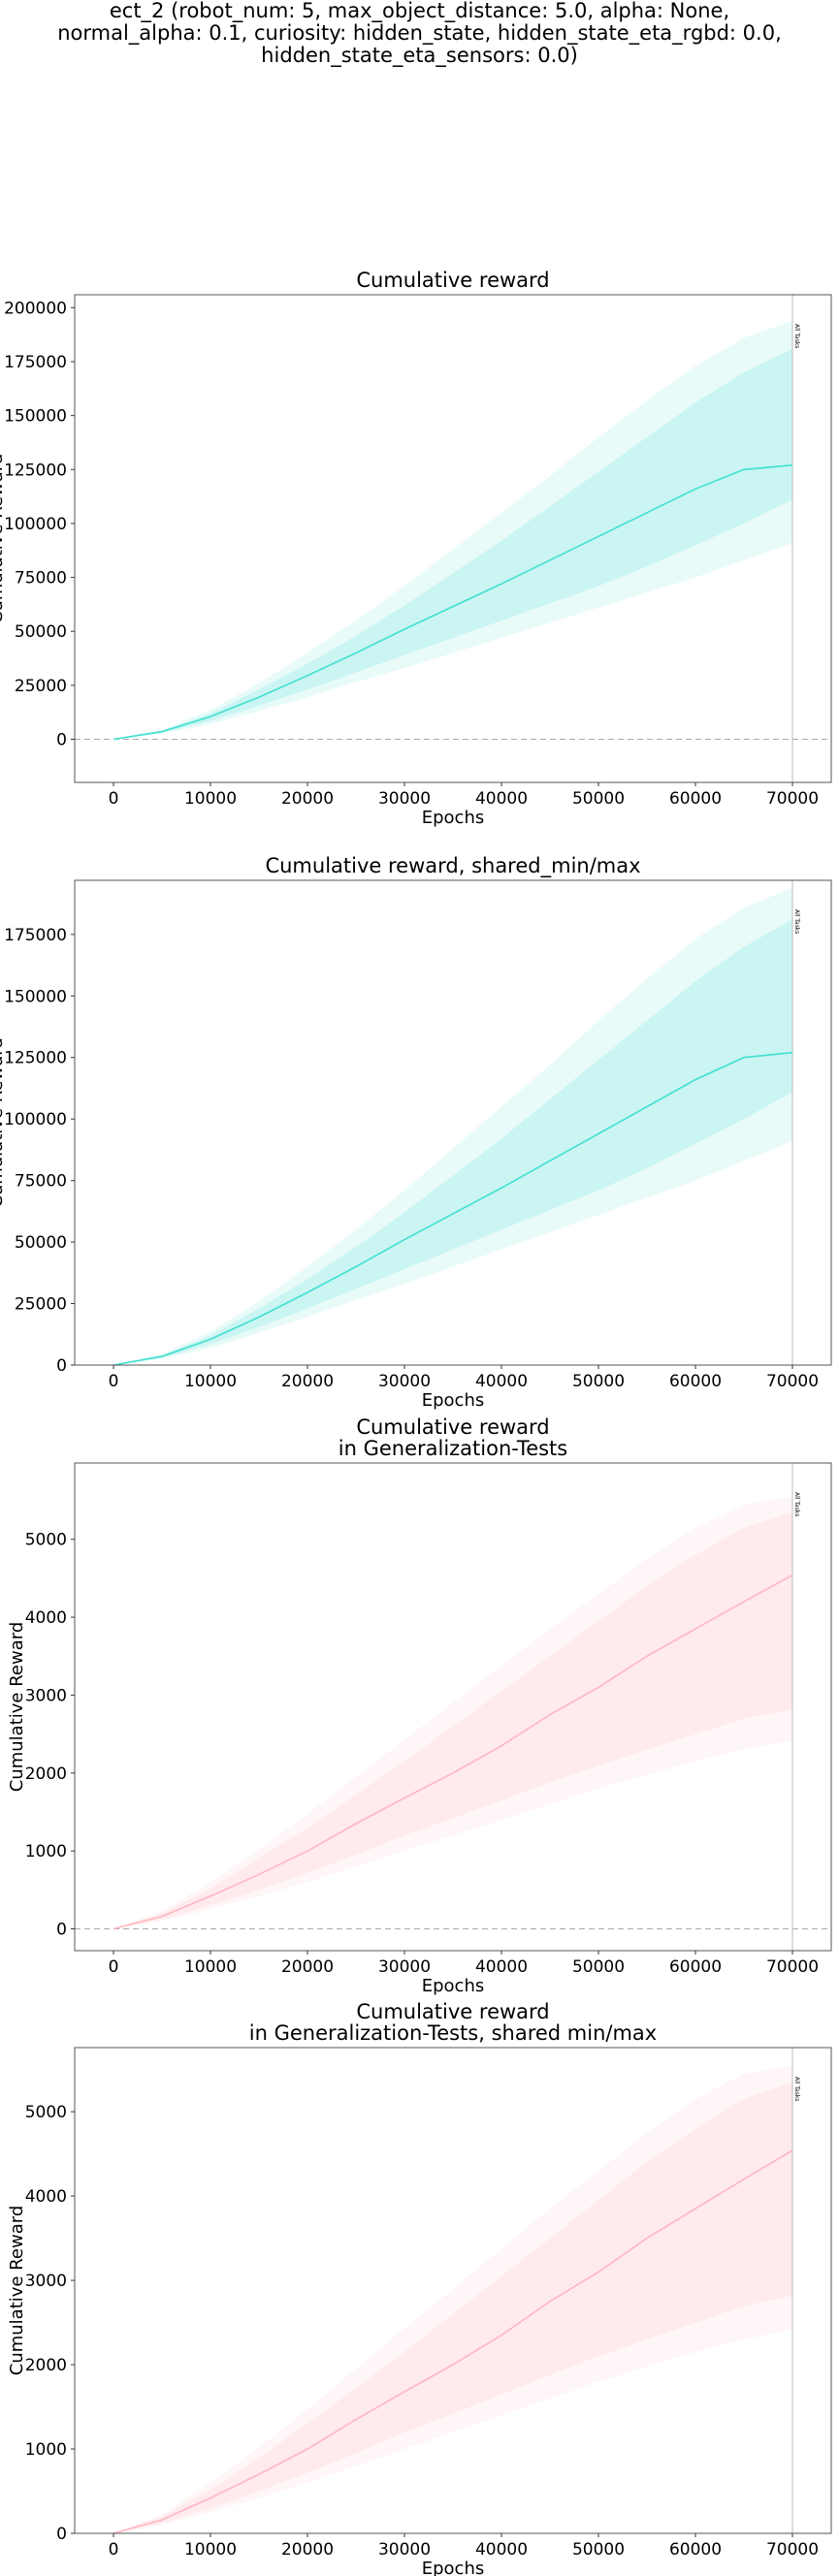 The image size is (839, 2576). What do you see at coordinates (41, 1243) in the screenshot?
I see `y-tick-label: 50000` at bounding box center [41, 1243].